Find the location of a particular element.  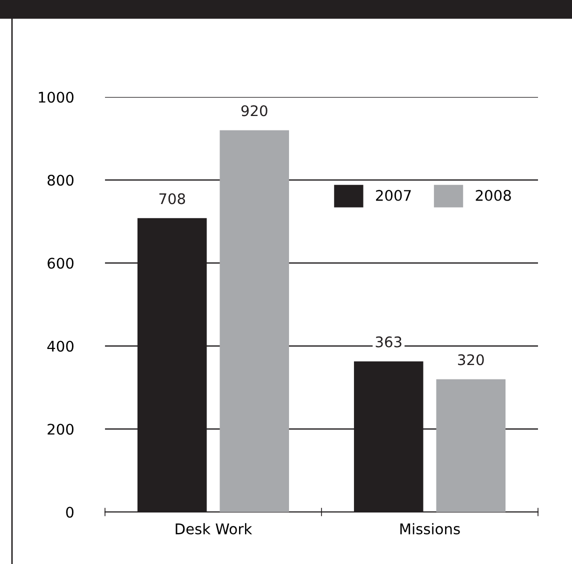

x-tick-label: Missions is located at coordinates (430, 528).